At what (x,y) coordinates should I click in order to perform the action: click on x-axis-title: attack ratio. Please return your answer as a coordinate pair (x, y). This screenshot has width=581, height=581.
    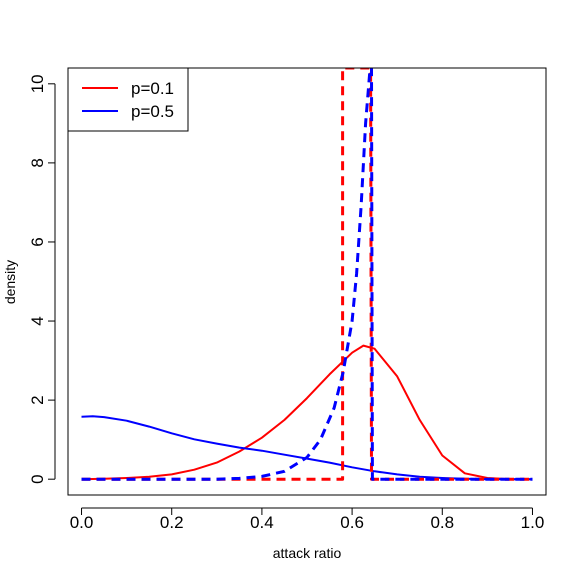
    Looking at the image, I should click on (307, 553).